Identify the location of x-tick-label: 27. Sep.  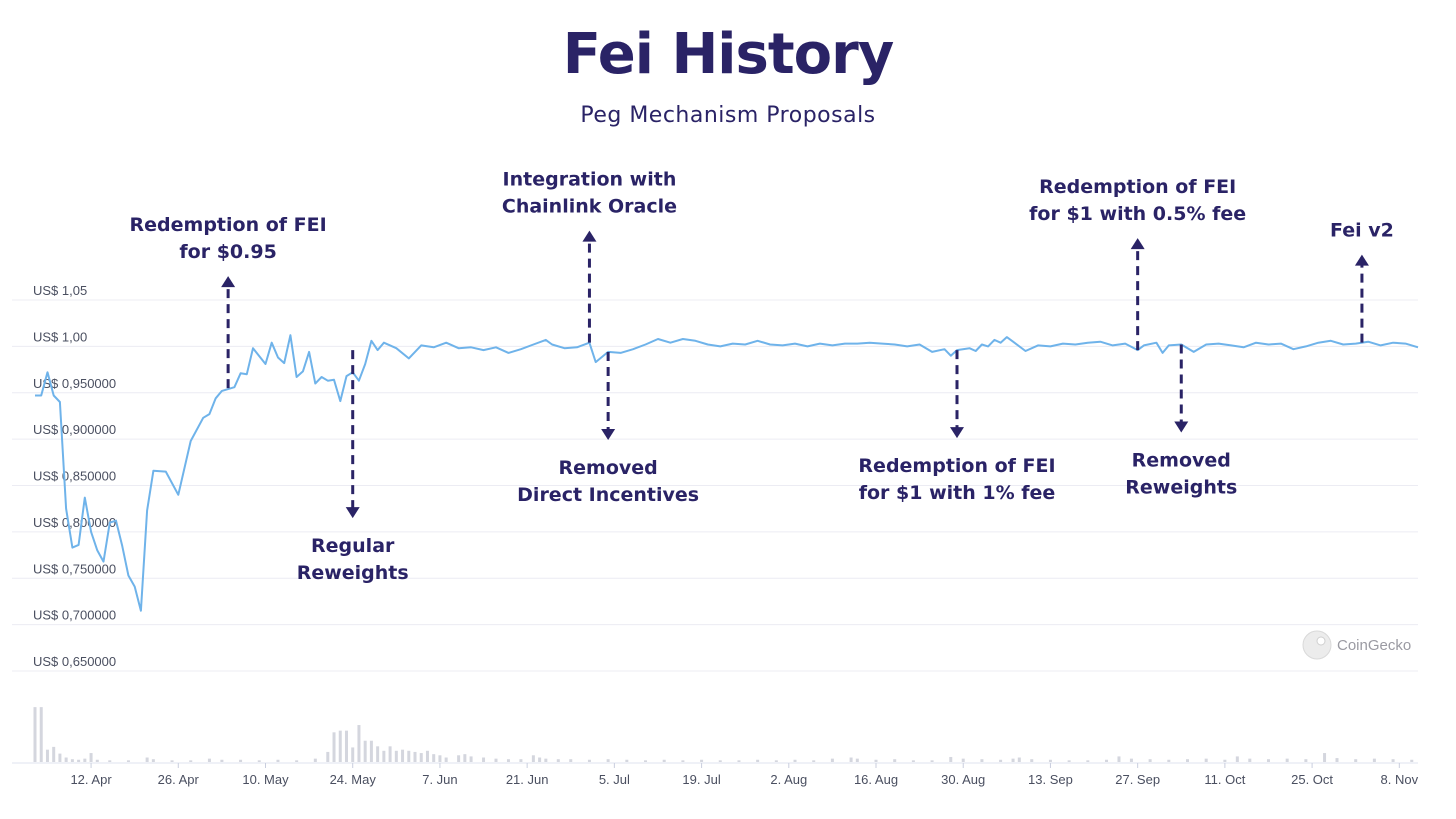
(1137, 779).